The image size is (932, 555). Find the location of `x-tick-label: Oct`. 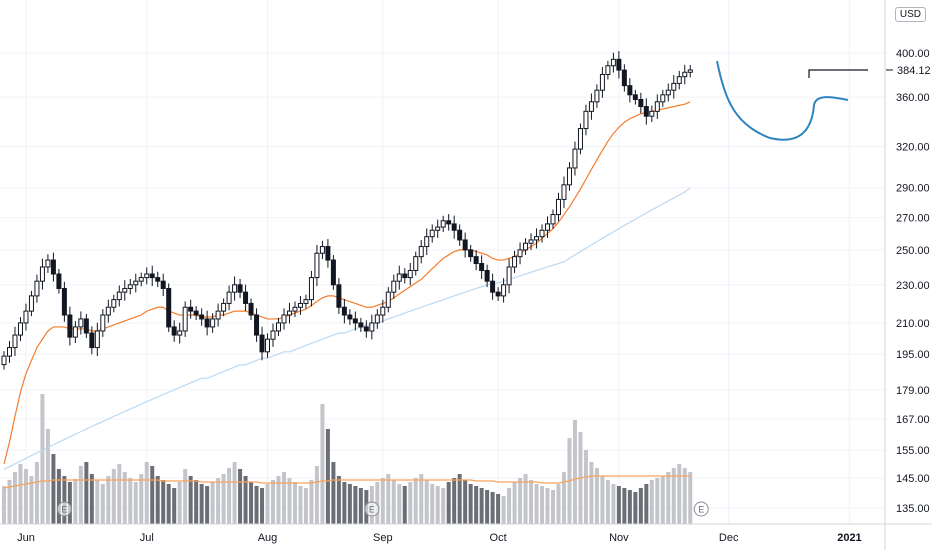

x-tick-label: Oct is located at coordinates (498, 538).